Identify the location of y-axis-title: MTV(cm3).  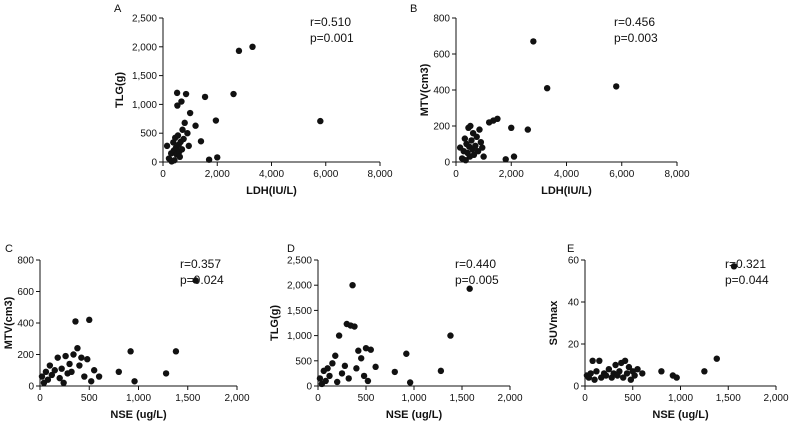
(9, 322).